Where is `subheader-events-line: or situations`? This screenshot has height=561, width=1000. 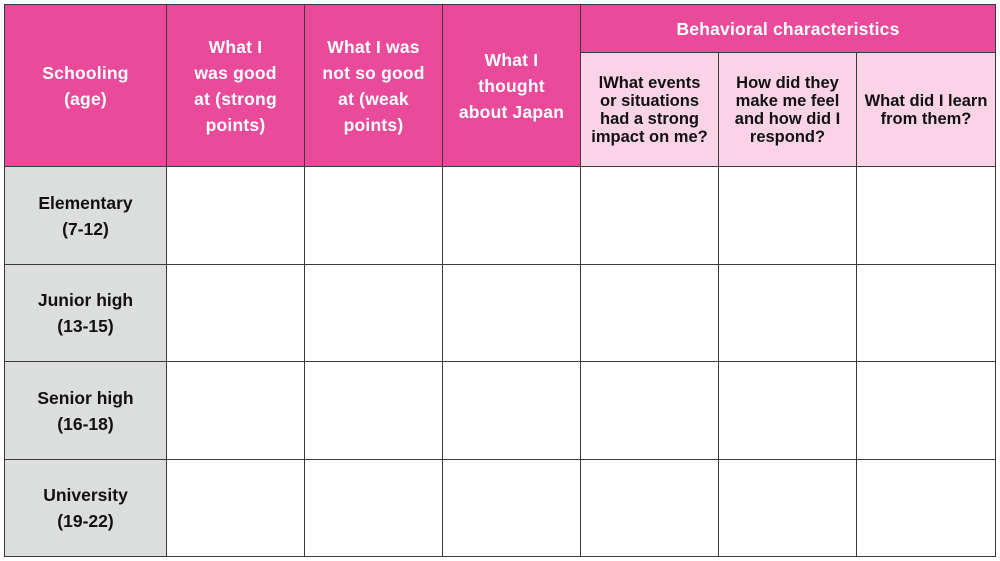 subheader-events-line: or situations is located at coordinates (649, 100).